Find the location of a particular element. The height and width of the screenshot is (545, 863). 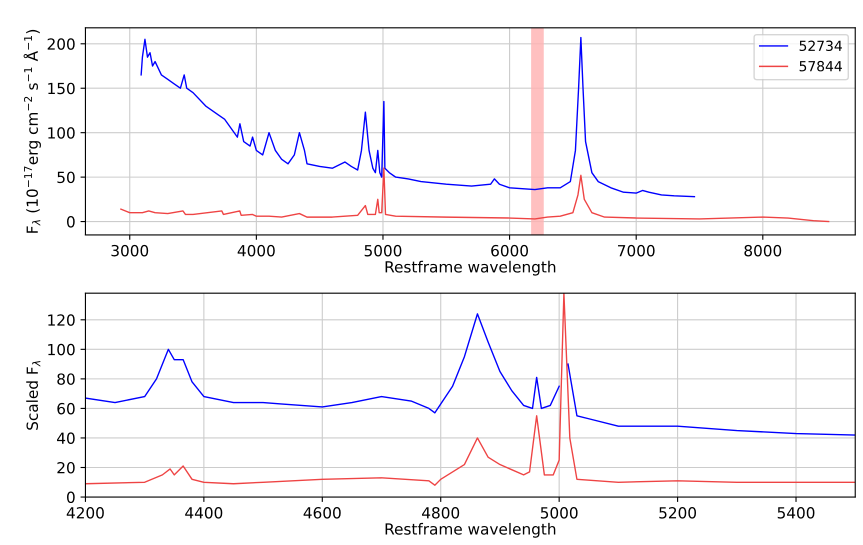

x-tick-label: 5400 is located at coordinates (796, 513).